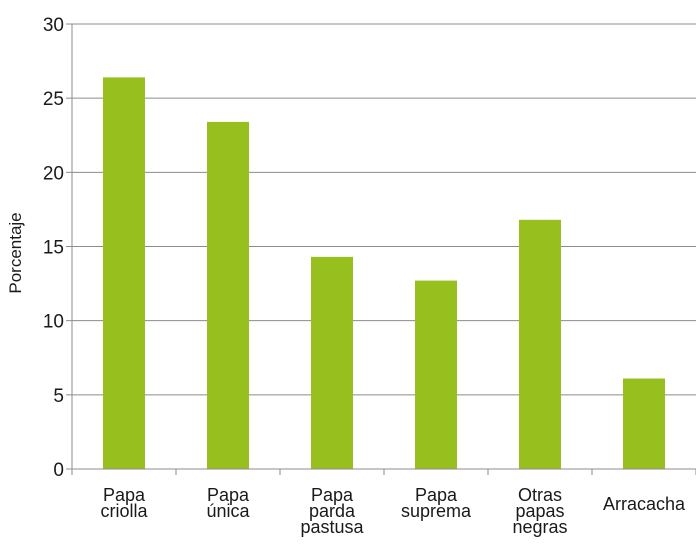 This screenshot has height=548, width=696. I want to click on y-axis-title: Porcentaje, so click(15, 252).